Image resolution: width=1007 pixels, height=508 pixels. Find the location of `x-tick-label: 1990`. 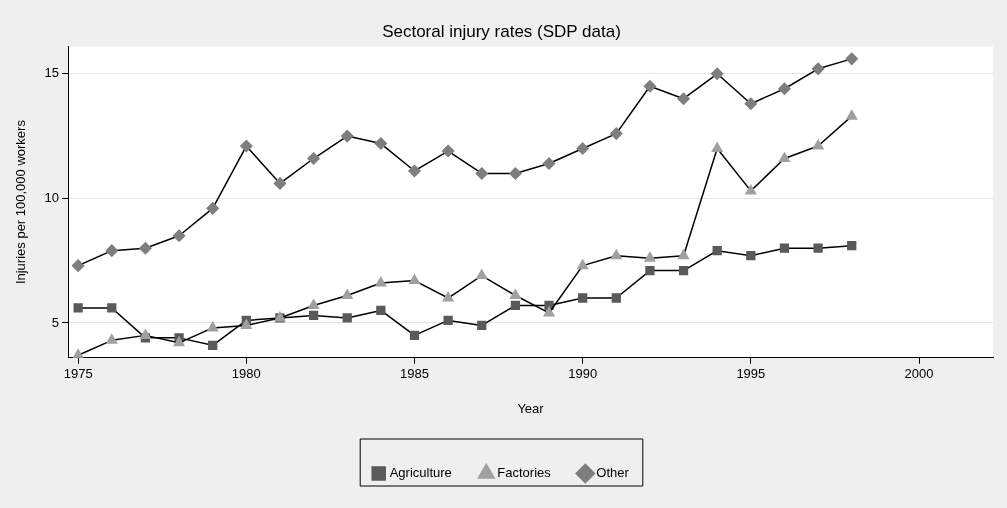

x-tick-label: 1990 is located at coordinates (583, 374).